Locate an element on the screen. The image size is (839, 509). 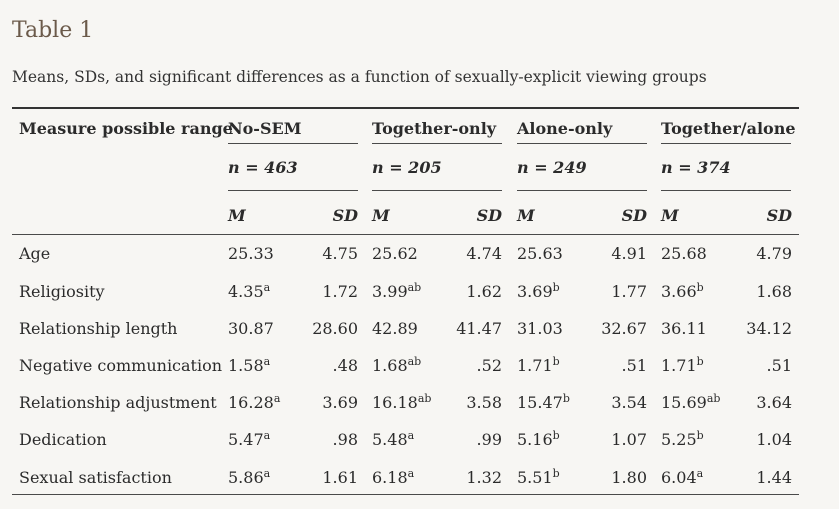
row-label: Religiosity is located at coordinates (62, 291).